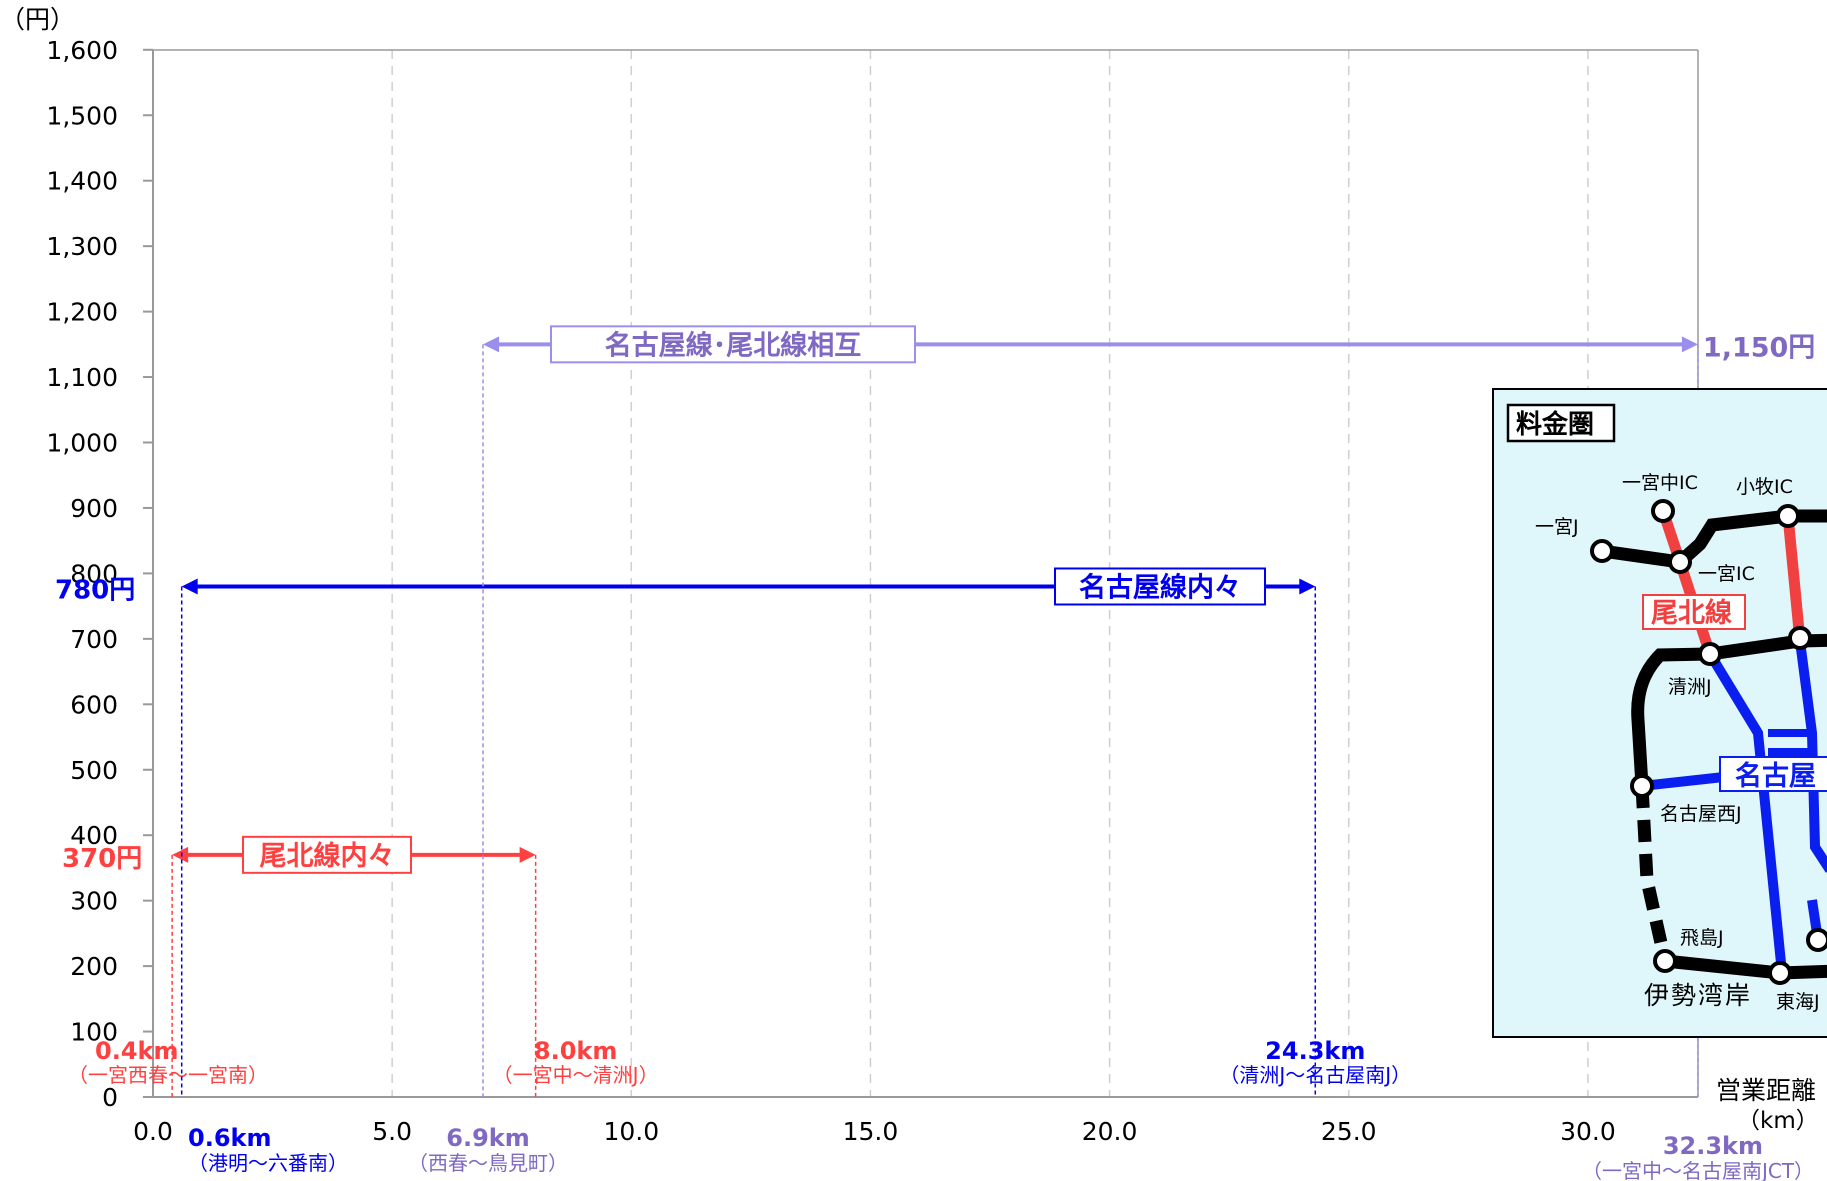 This screenshot has height=1181, width=1827. I want to click on label-ichinomiya-j: 一宮J, so click(1557, 527).